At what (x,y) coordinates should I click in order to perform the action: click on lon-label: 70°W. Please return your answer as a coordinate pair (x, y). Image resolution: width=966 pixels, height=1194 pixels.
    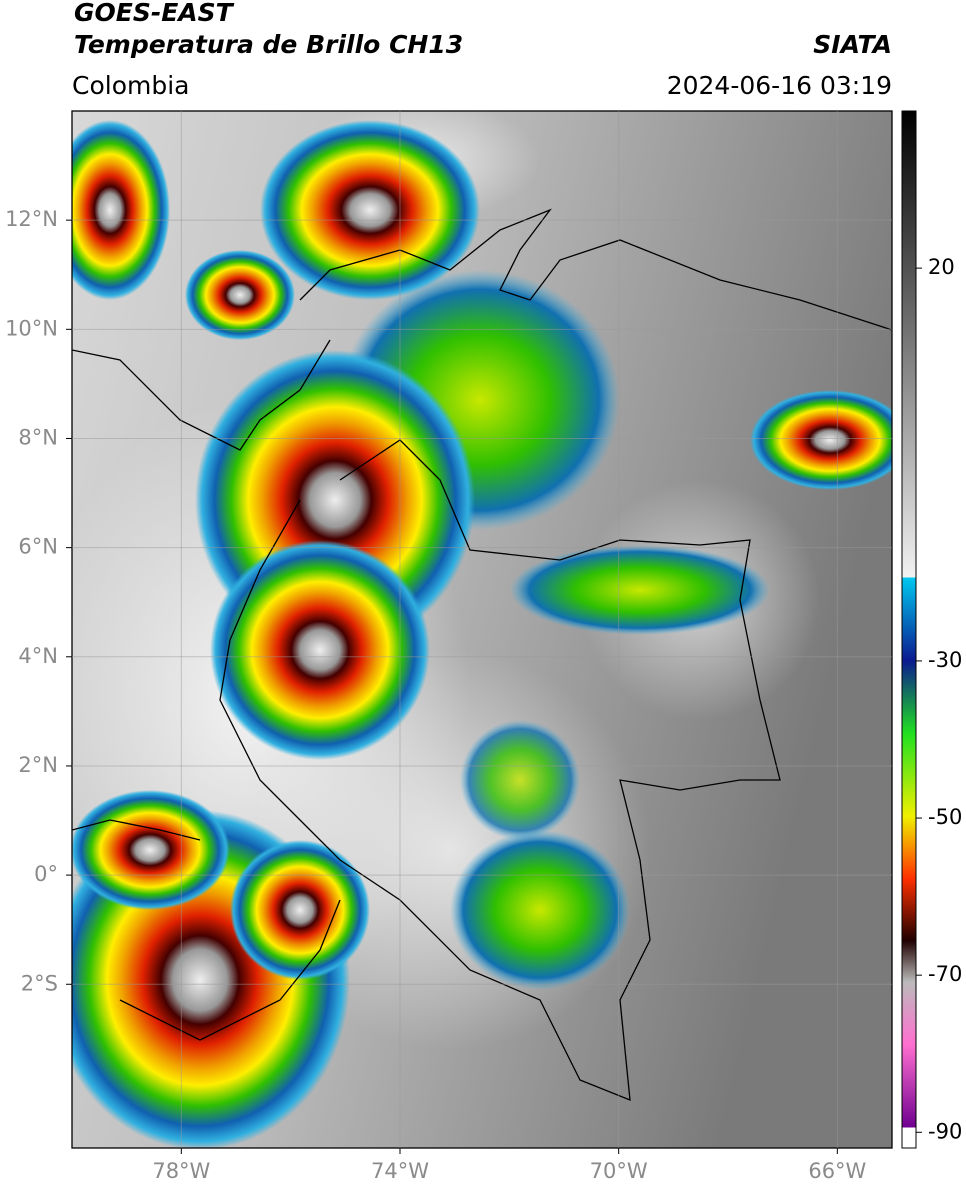
    Looking at the image, I should click on (619, 1171).